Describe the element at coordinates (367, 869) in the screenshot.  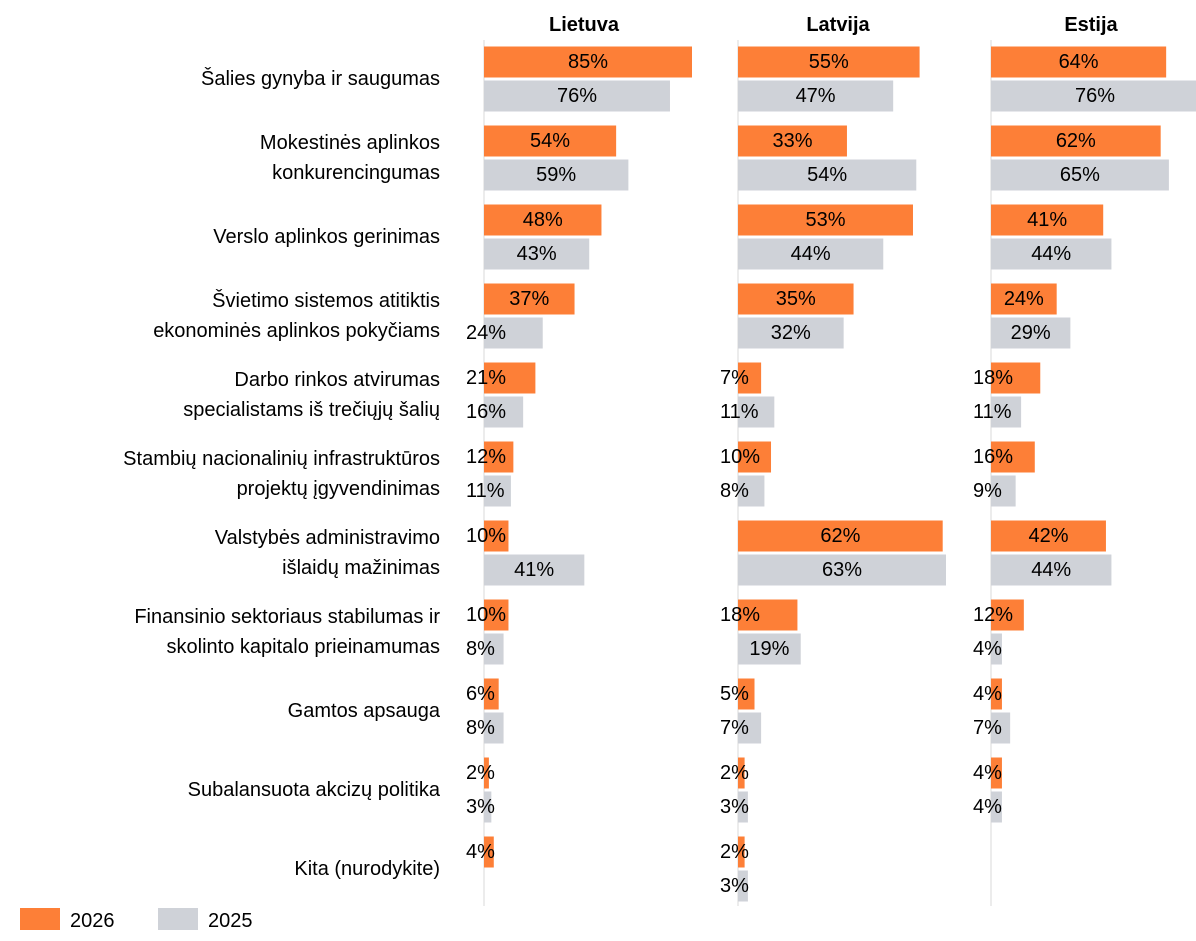
I see `category-label: Kita (nurodykite)` at that location.